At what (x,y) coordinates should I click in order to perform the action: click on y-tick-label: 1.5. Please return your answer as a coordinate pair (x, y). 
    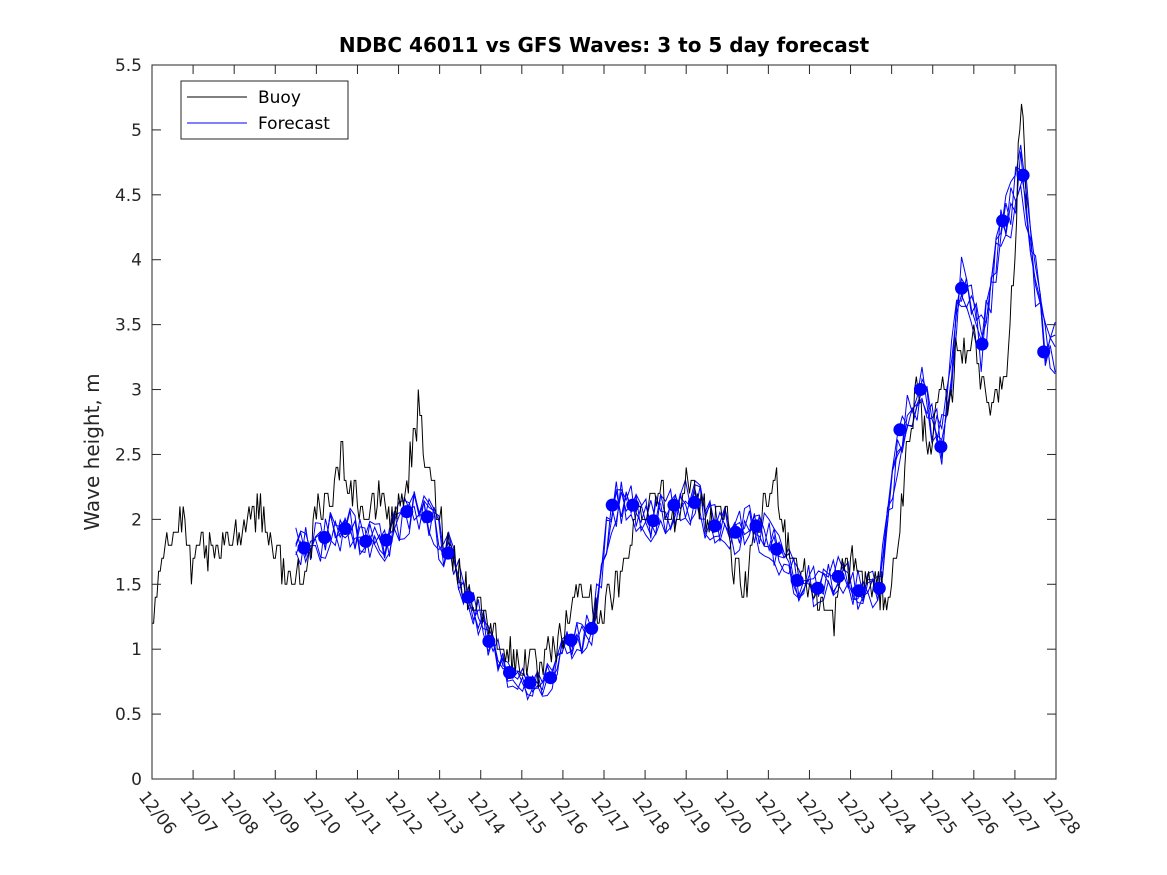
    Looking at the image, I should click on (128, 585).